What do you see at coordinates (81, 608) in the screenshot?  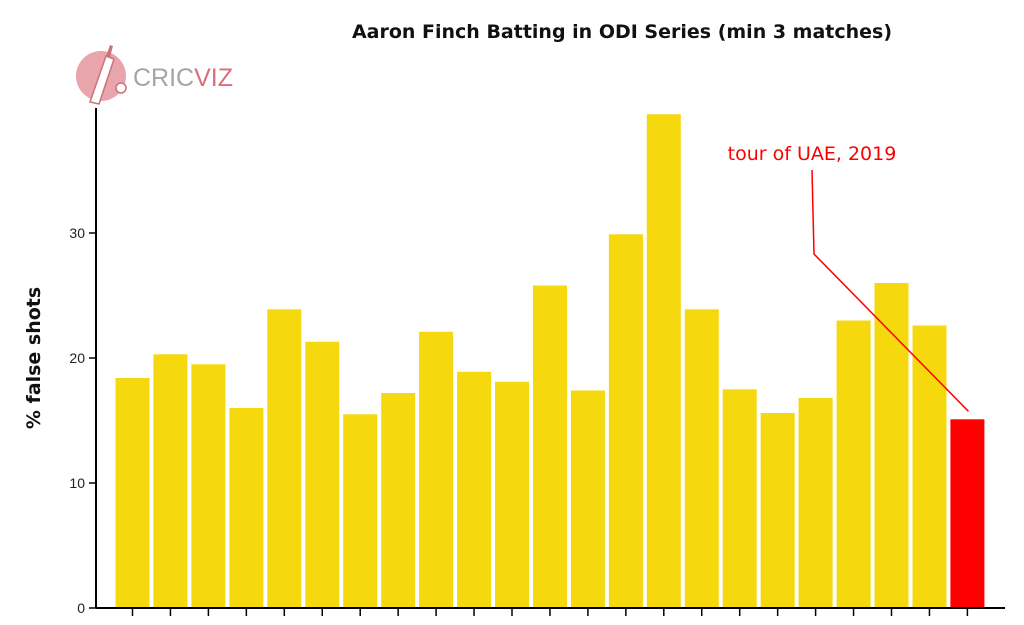 I see `y-tick-label: 0` at bounding box center [81, 608].